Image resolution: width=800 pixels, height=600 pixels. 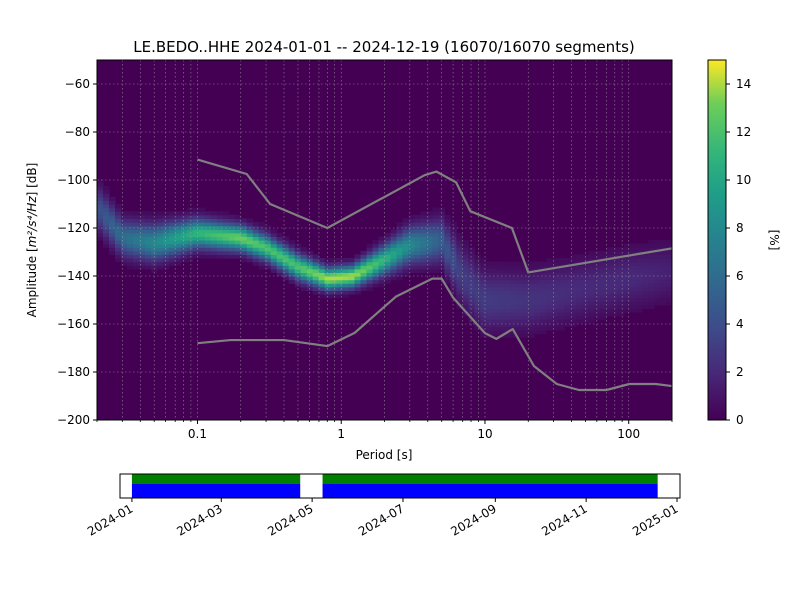 I want to click on y-axis-label-prefix: Amplitude [, so click(x=32, y=282).